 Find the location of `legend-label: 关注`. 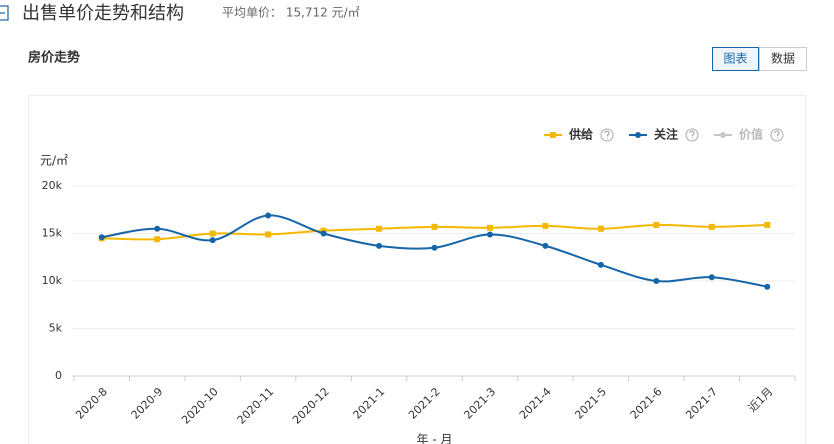

legend-label: 关注 is located at coordinates (666, 134).